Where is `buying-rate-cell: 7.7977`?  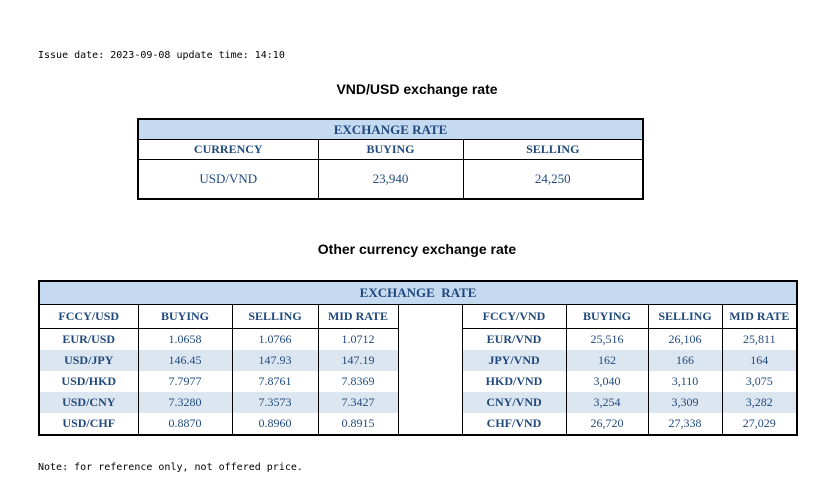
buying-rate-cell: 7.7977 is located at coordinates (185, 381).